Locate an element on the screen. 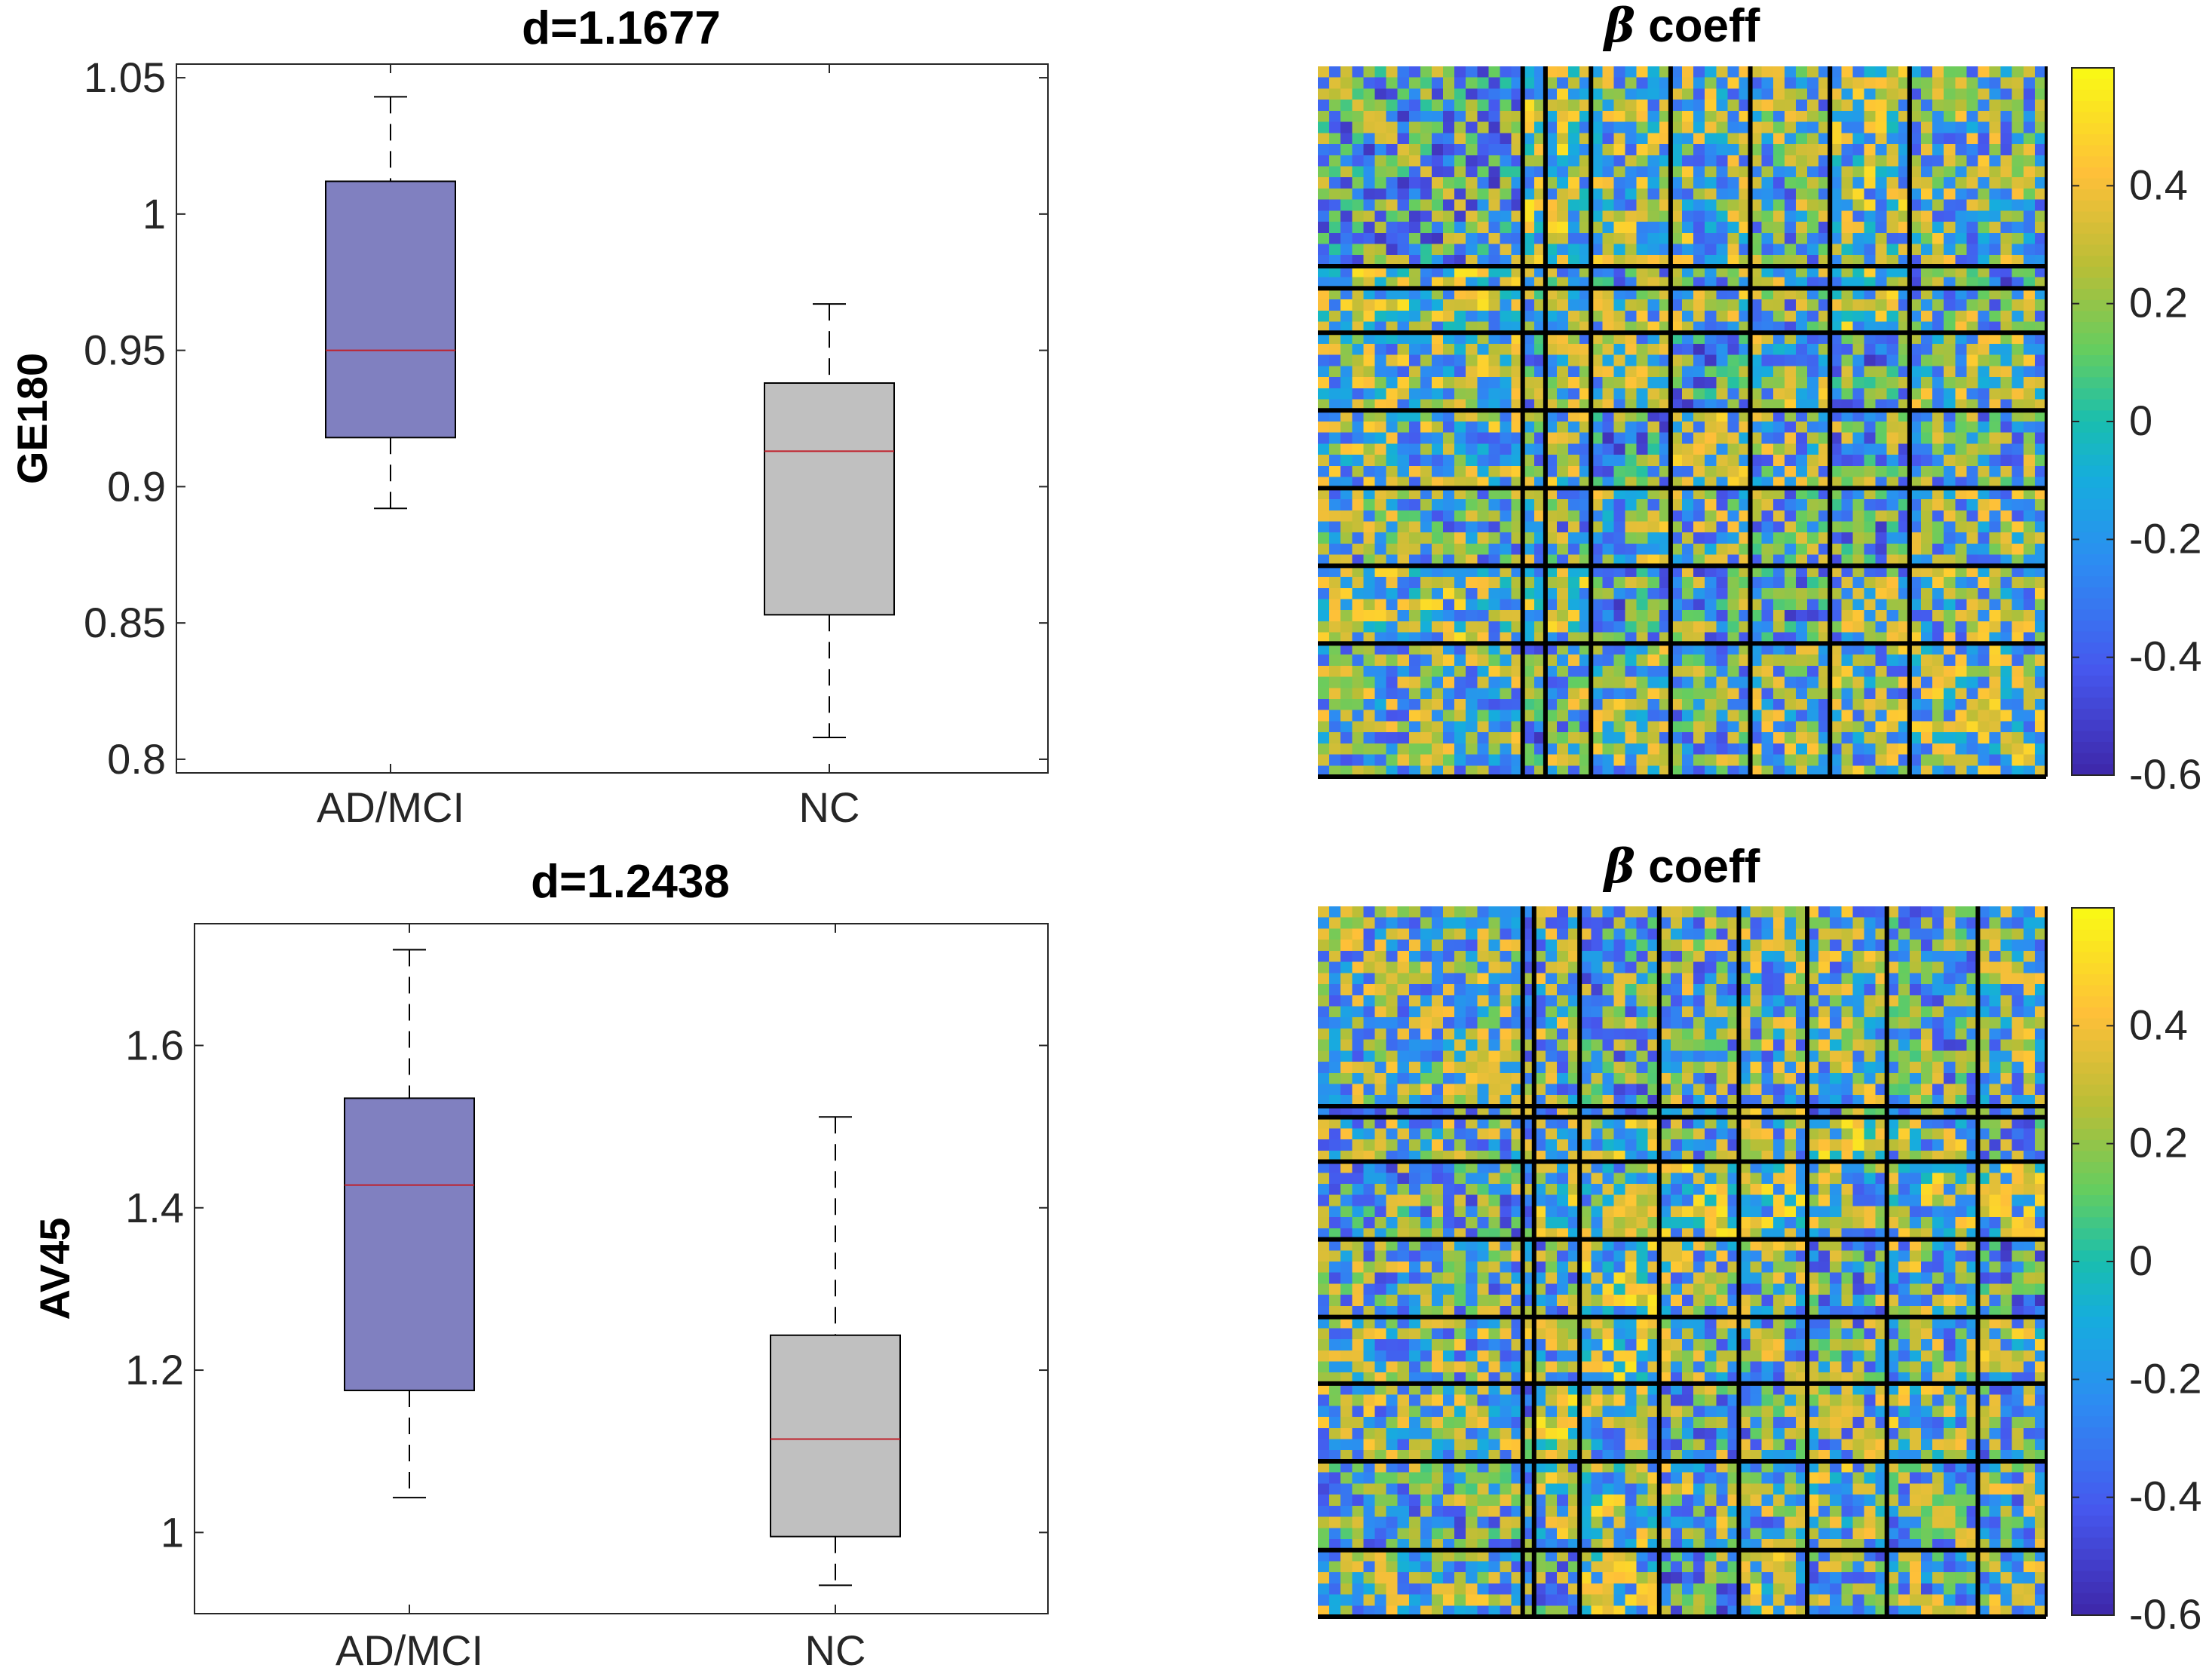 This screenshot has width=2209, height=1680. y-tick-label: 1.4 is located at coordinates (155, 1207).